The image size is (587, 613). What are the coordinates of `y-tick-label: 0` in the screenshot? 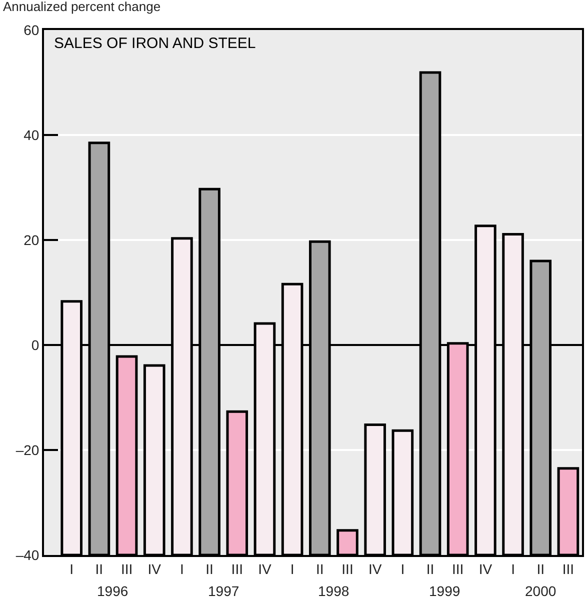 It's located at (35, 344).